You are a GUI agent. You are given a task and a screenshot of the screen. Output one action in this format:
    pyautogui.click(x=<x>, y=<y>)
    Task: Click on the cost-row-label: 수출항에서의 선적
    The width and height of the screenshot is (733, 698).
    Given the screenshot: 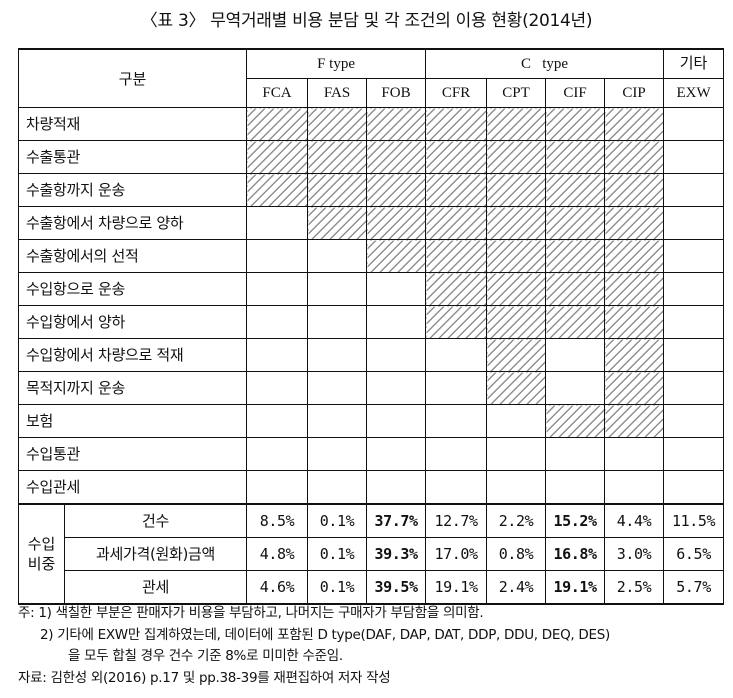 What is the action you would take?
    pyautogui.click(x=132, y=256)
    